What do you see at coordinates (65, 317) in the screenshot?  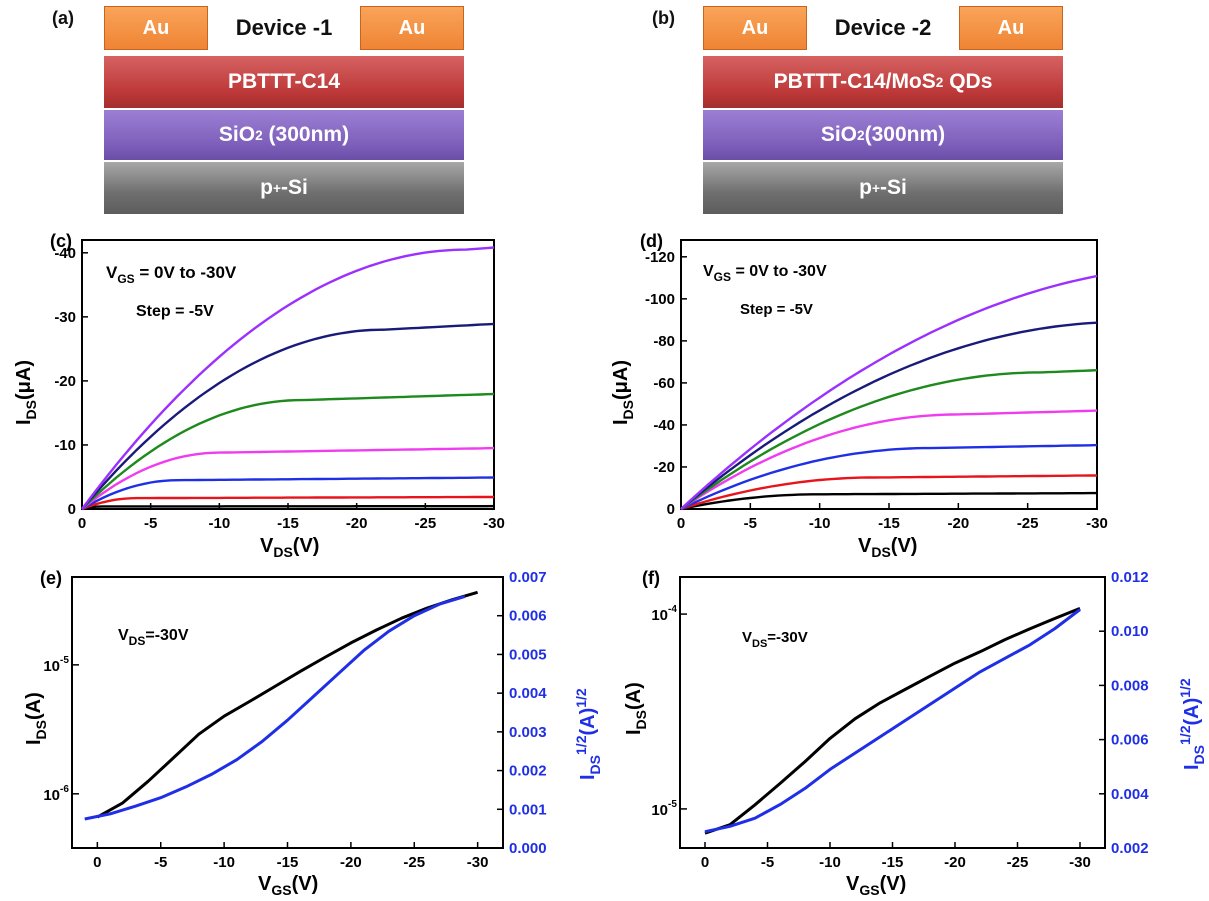 I see `y-tick-label: -30` at bounding box center [65, 317].